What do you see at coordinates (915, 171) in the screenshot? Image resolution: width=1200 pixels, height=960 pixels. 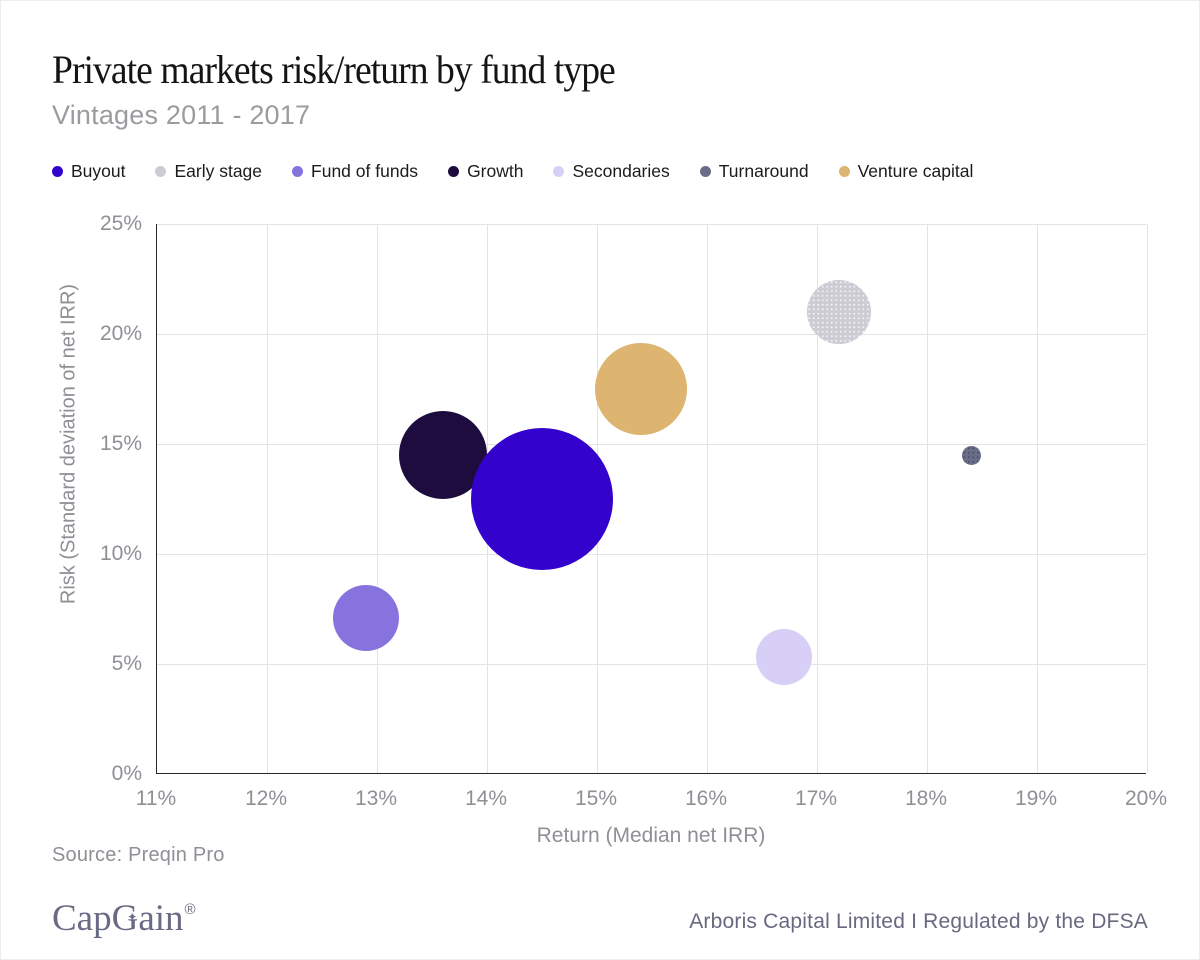 I see `legend-label: Venture capital` at bounding box center [915, 171].